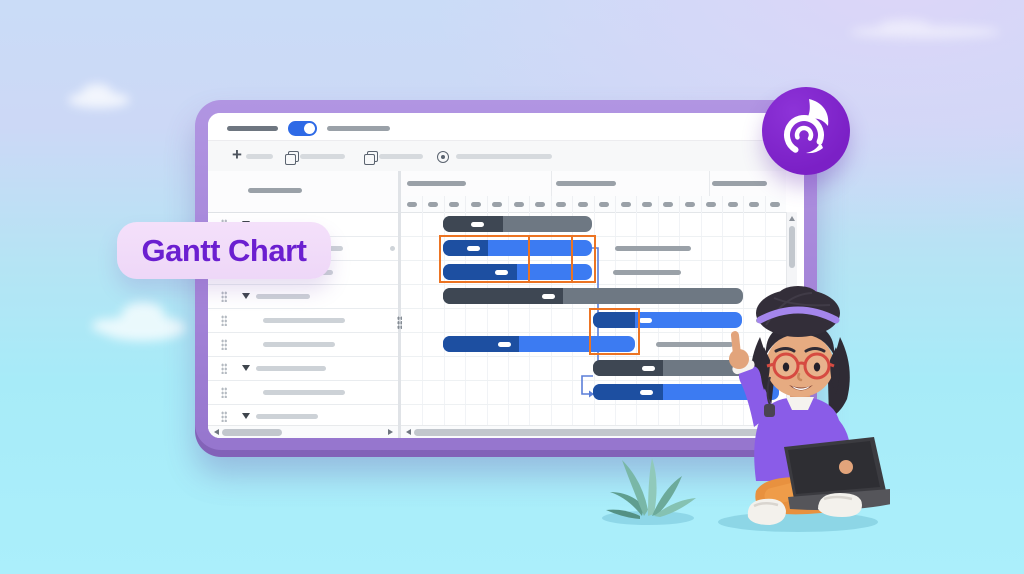 The width and height of the screenshot is (1024, 574). I want to click on plant-illustration, so click(649, 491).